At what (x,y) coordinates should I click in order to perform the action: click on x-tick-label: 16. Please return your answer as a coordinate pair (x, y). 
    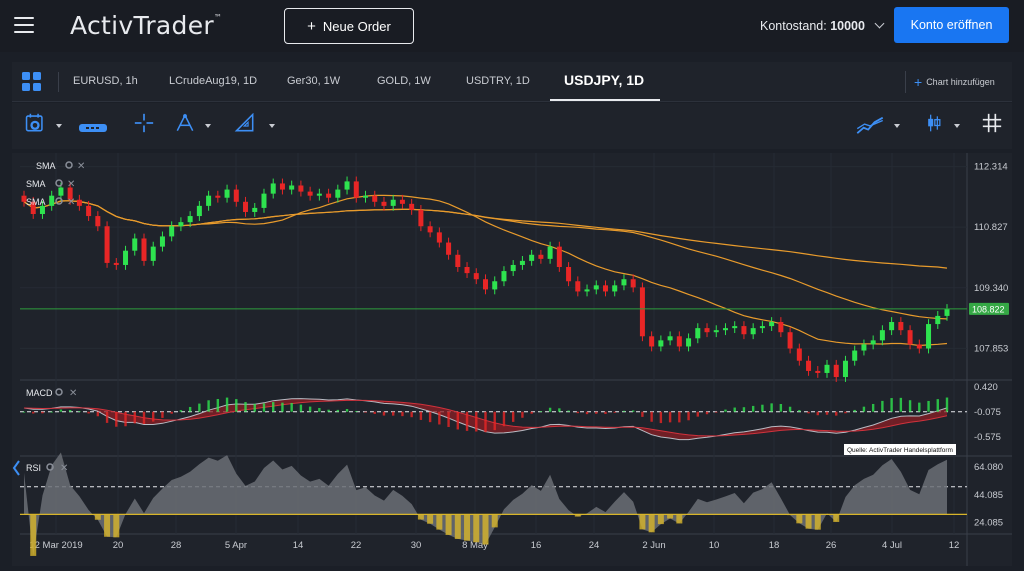
    Looking at the image, I should click on (536, 545).